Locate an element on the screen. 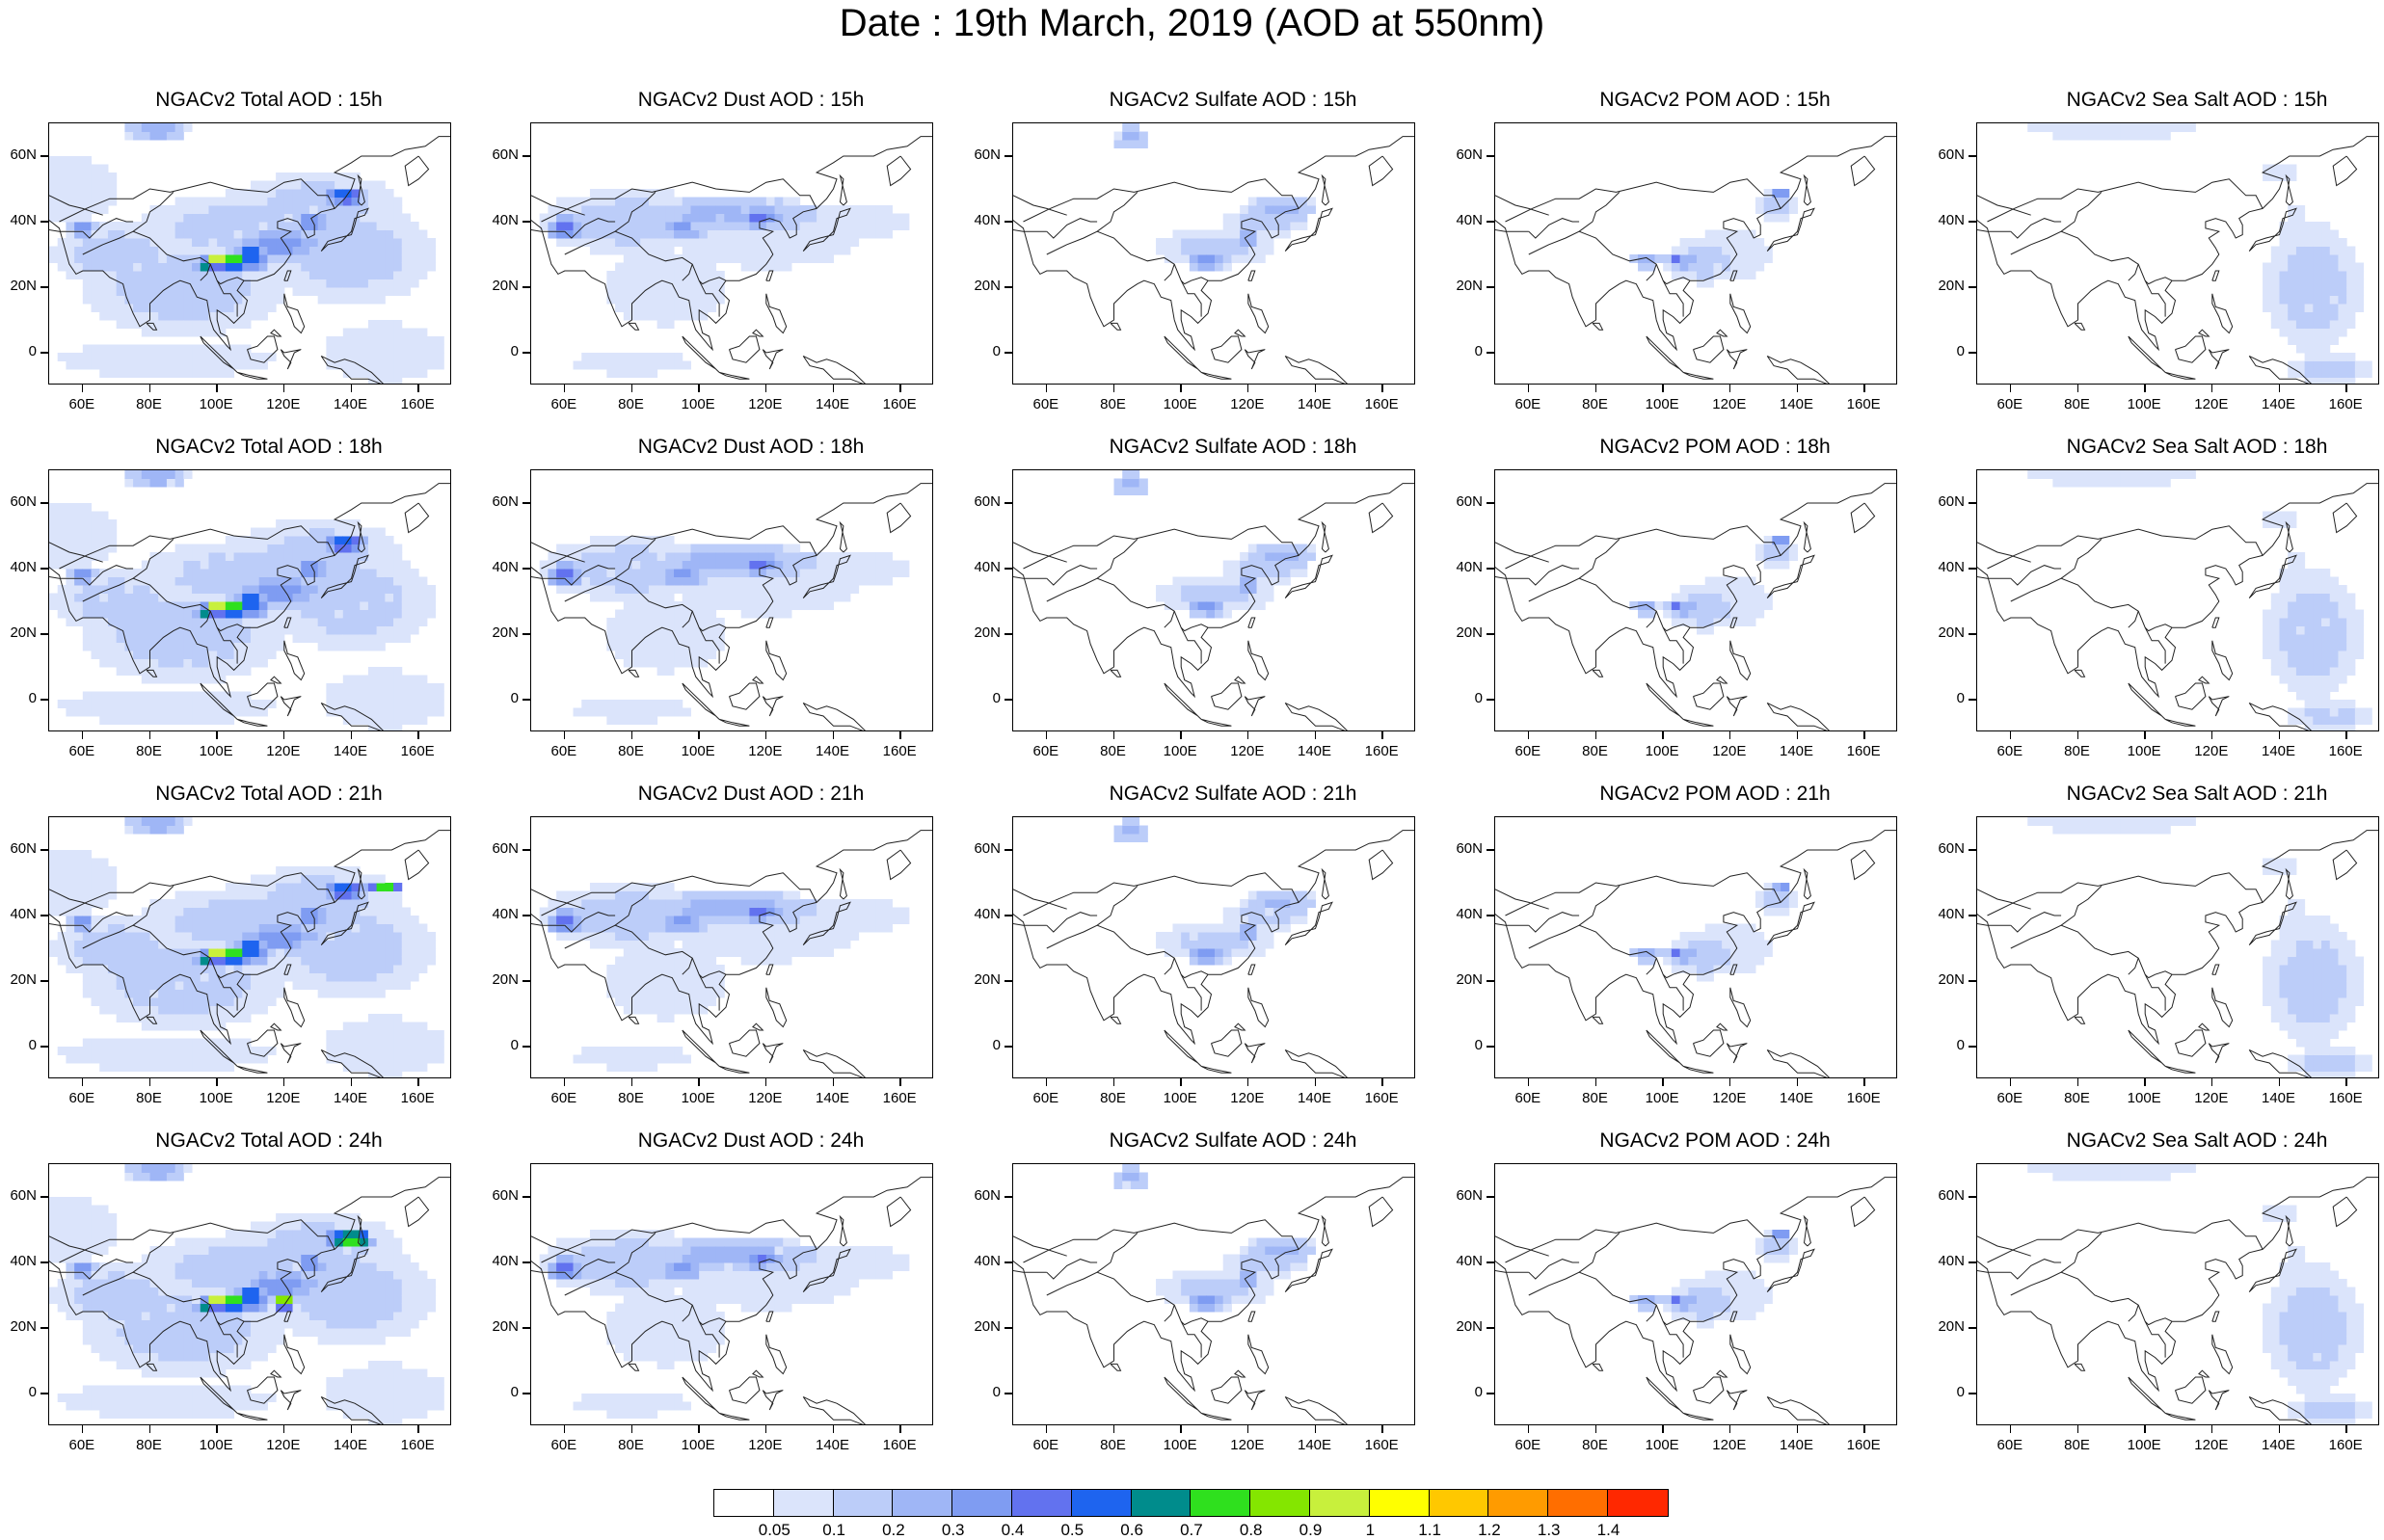  coastline is located at coordinates (734, 722).